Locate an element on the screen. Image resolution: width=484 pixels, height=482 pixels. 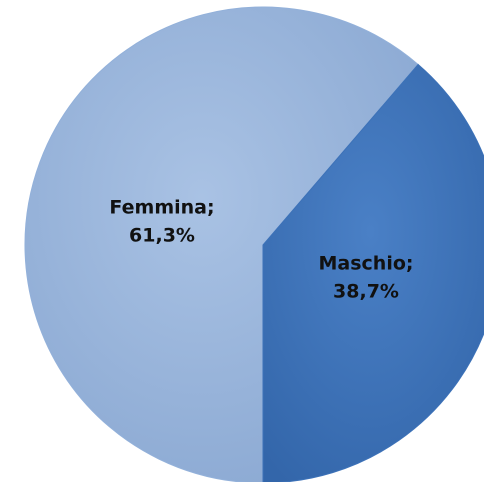
slice-category-label: Maschio; is located at coordinates (366, 264).